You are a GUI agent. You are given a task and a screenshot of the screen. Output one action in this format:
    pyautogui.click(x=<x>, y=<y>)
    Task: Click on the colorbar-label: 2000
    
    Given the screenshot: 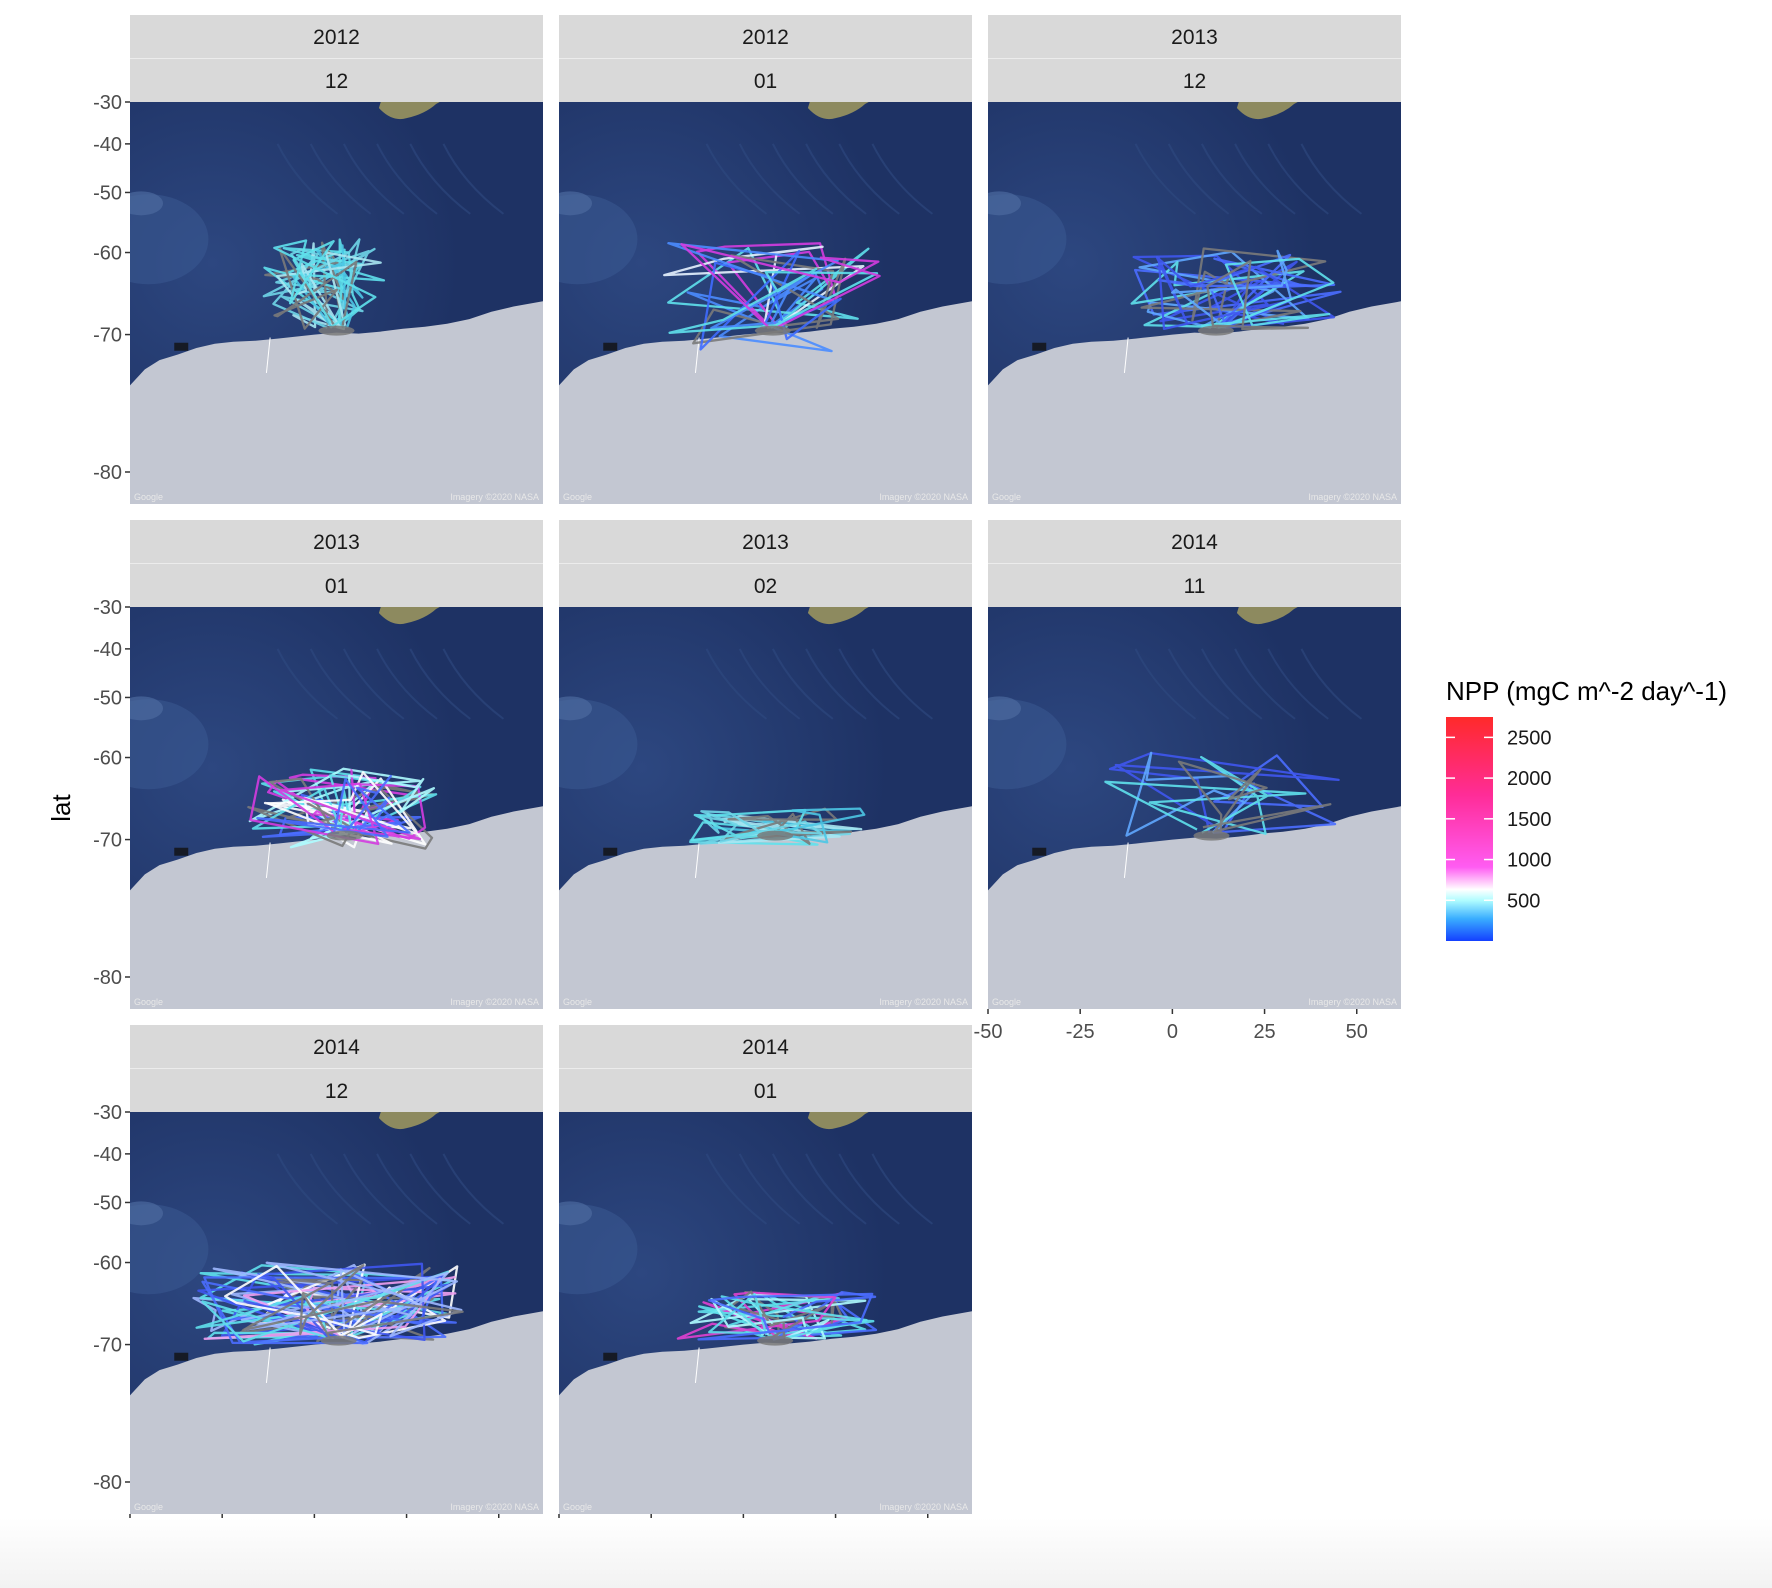 What is the action you would take?
    pyautogui.click(x=1529, y=779)
    